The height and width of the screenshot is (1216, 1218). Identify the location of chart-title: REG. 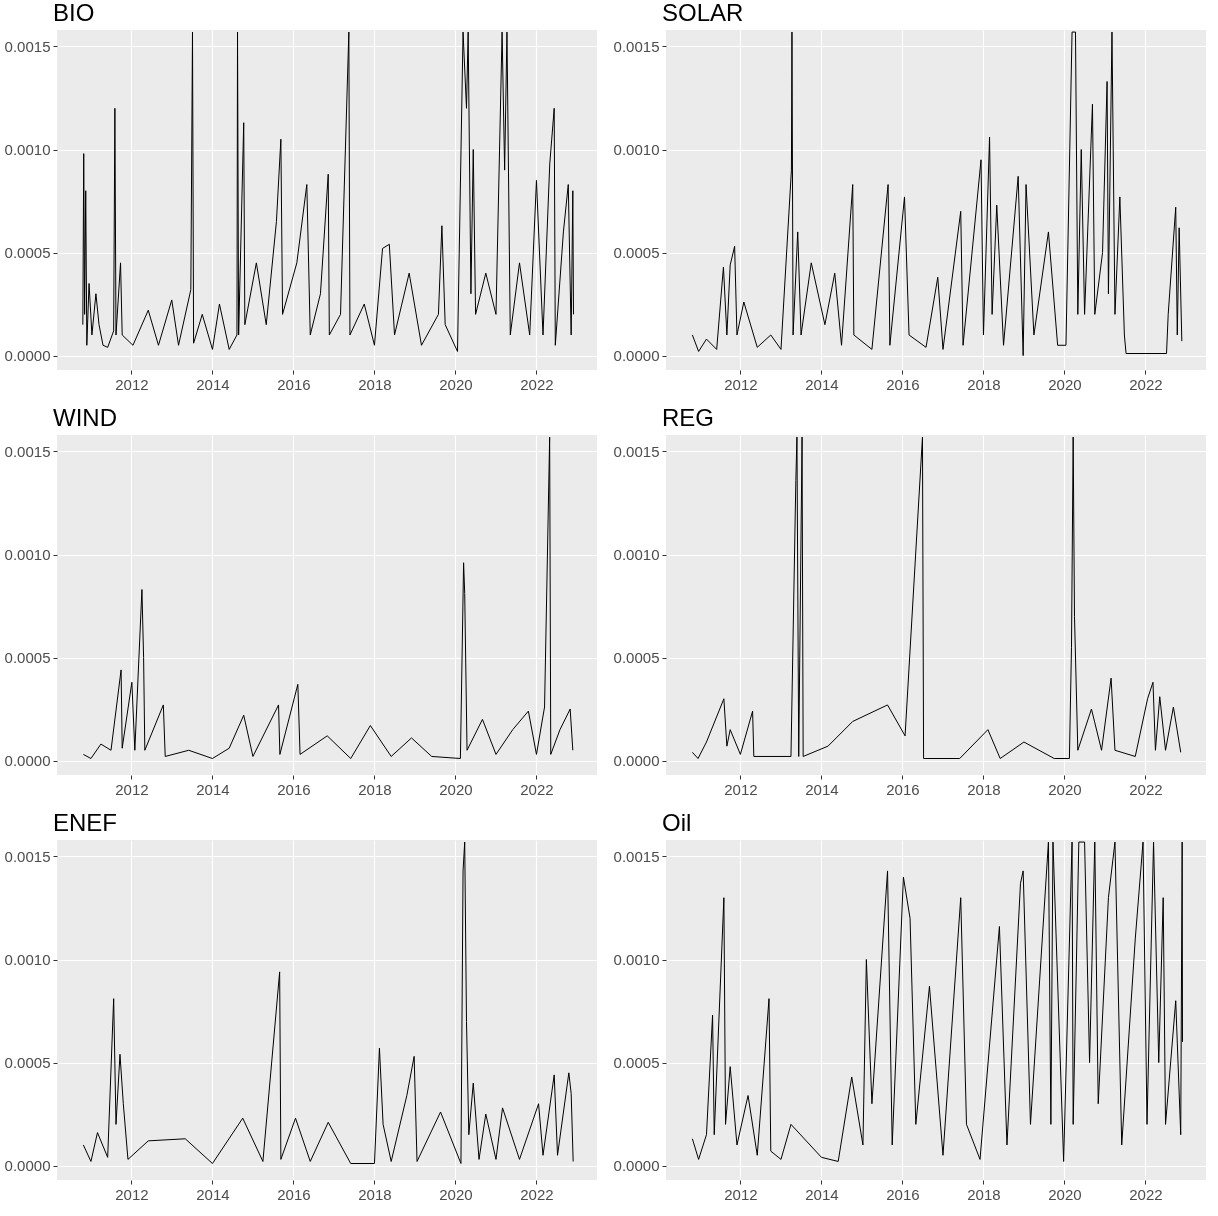
(688, 417).